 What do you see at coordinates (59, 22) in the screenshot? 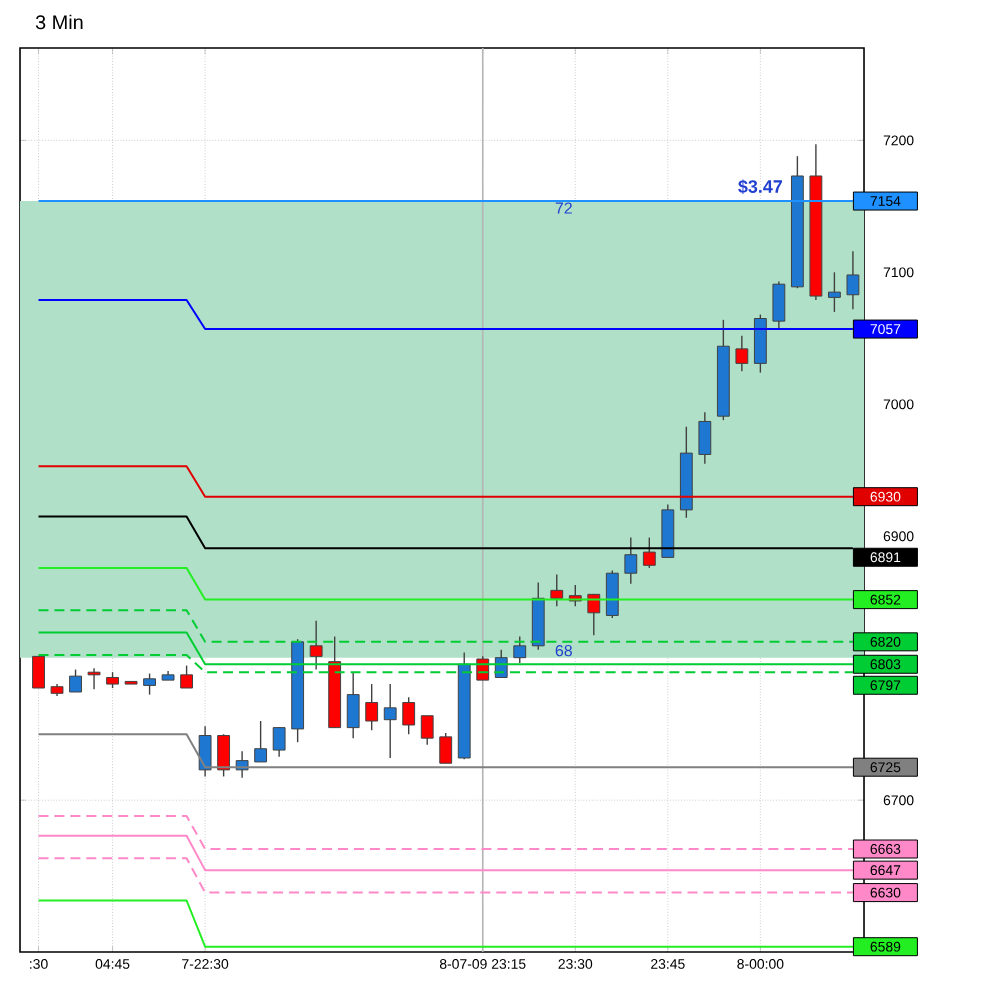
I see `chart-title: 3 Min` at bounding box center [59, 22].